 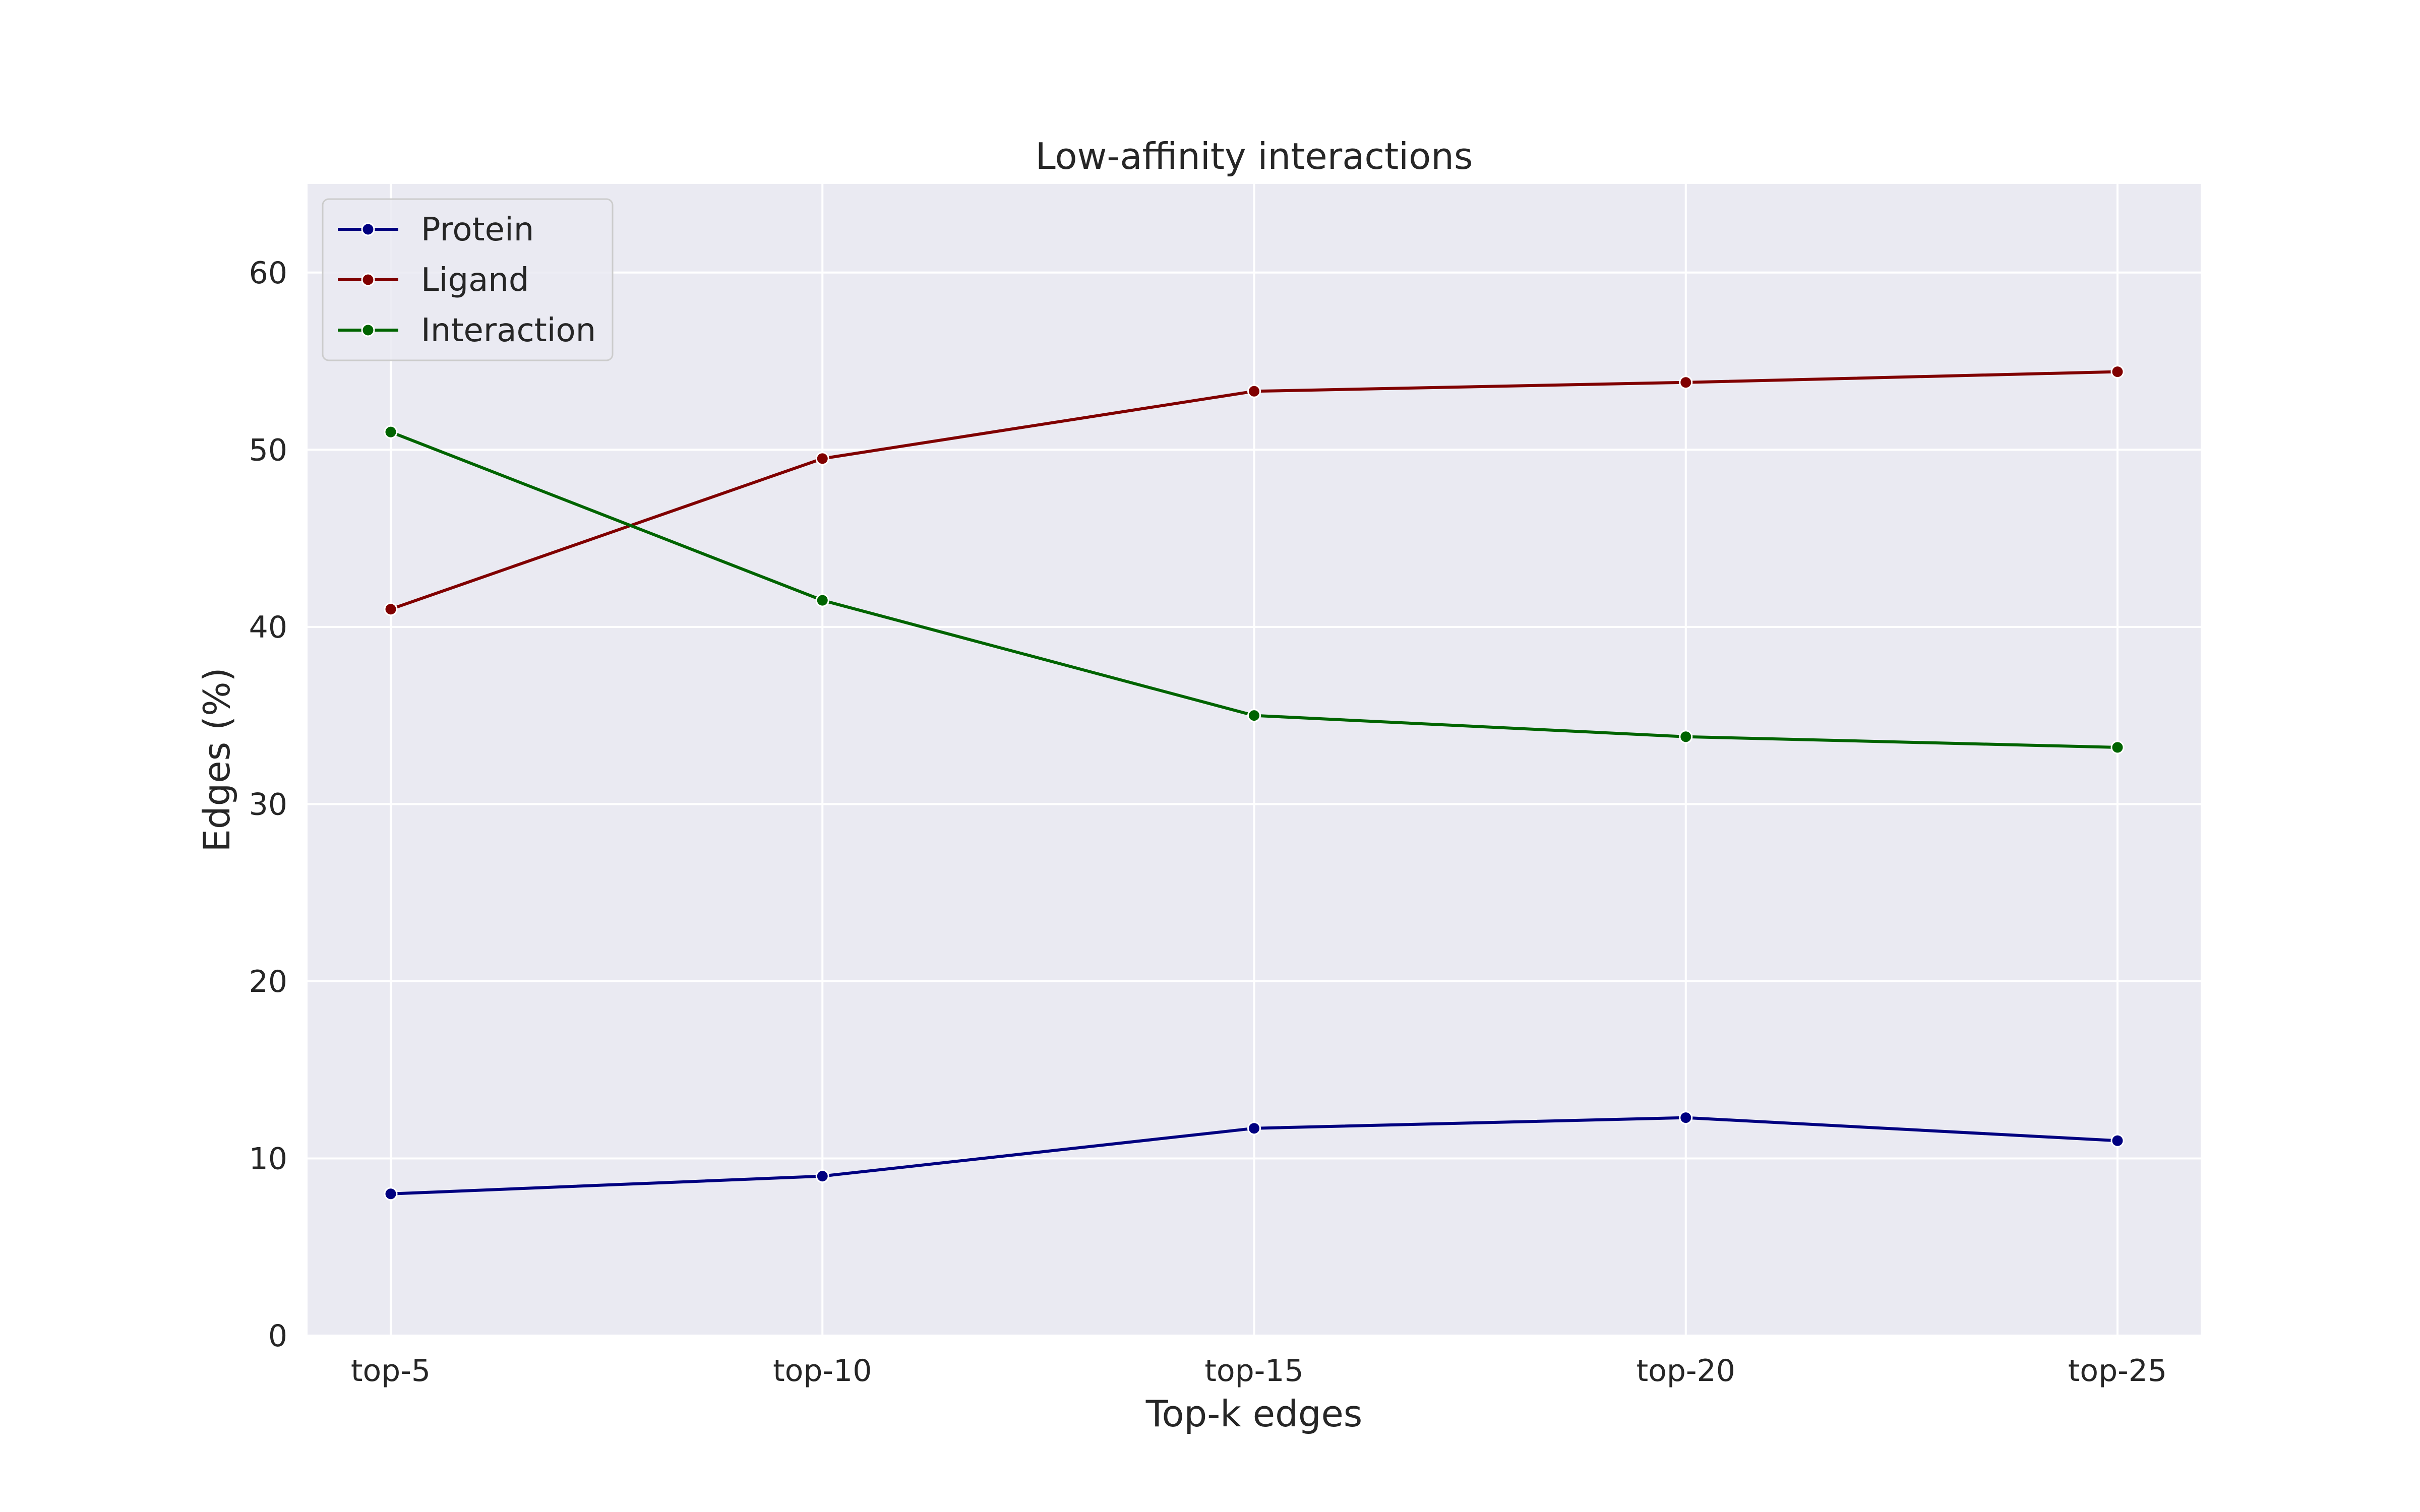 What do you see at coordinates (368, 330) in the screenshot?
I see `legend-marker-interaction` at bounding box center [368, 330].